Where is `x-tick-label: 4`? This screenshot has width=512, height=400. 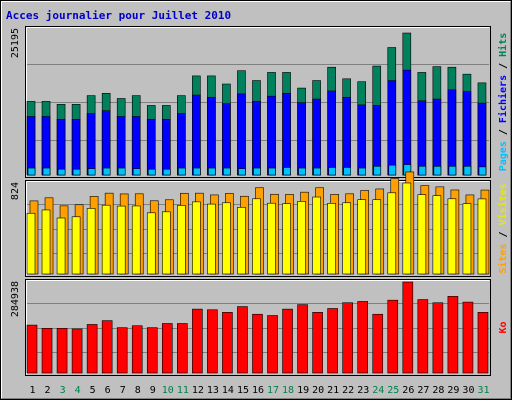
x-tick-label: 4 is located at coordinates (78, 390).